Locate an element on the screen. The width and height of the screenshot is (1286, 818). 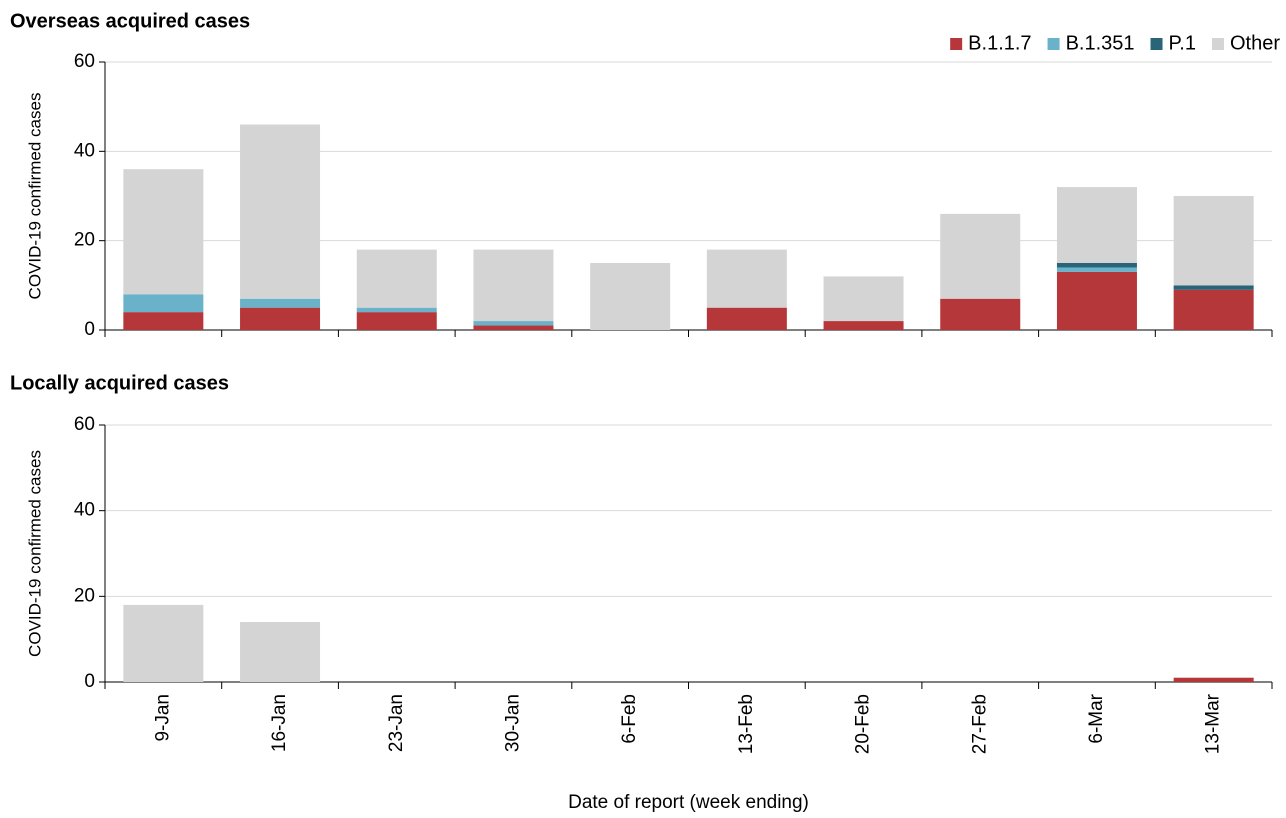
x-tick-label: 13-Feb is located at coordinates (746, 724).